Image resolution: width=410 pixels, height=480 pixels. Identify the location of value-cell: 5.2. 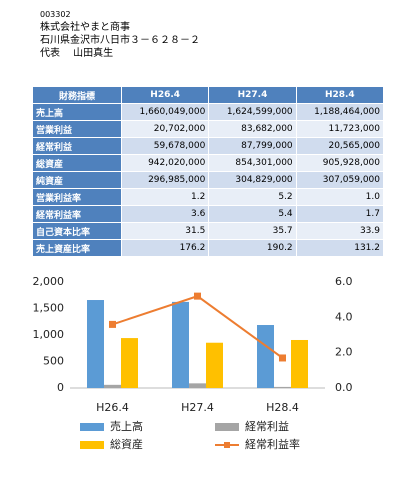
(252, 197).